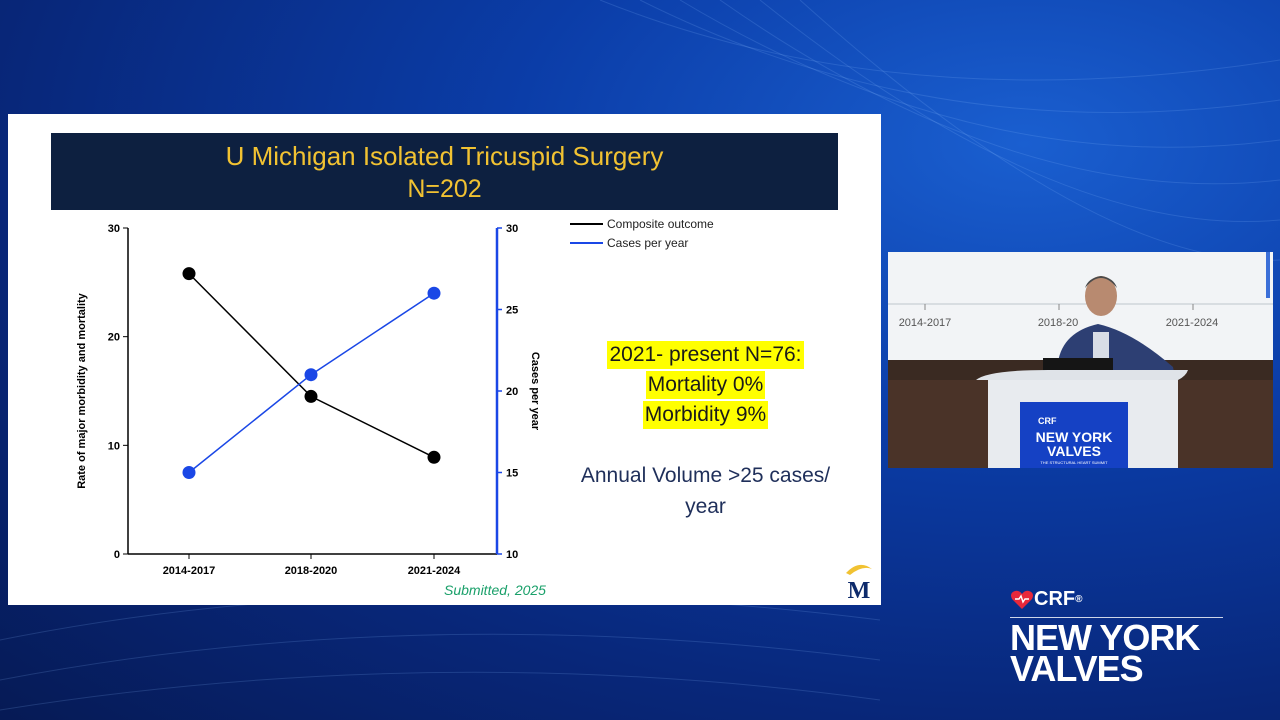 The width and height of the screenshot is (1280, 720). Describe the element at coordinates (444, 156) in the screenshot. I see `slide-title: U Michigan Isolated Tricuspid Surgery` at that location.